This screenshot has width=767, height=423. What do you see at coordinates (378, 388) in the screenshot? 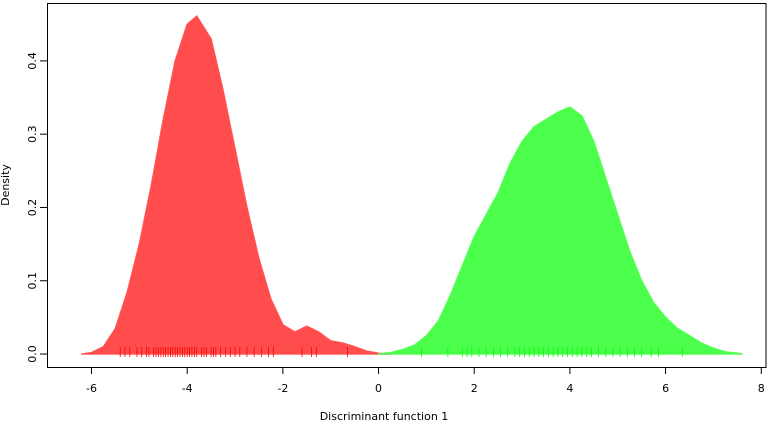
I see `x-tick-label: 0` at bounding box center [378, 388].